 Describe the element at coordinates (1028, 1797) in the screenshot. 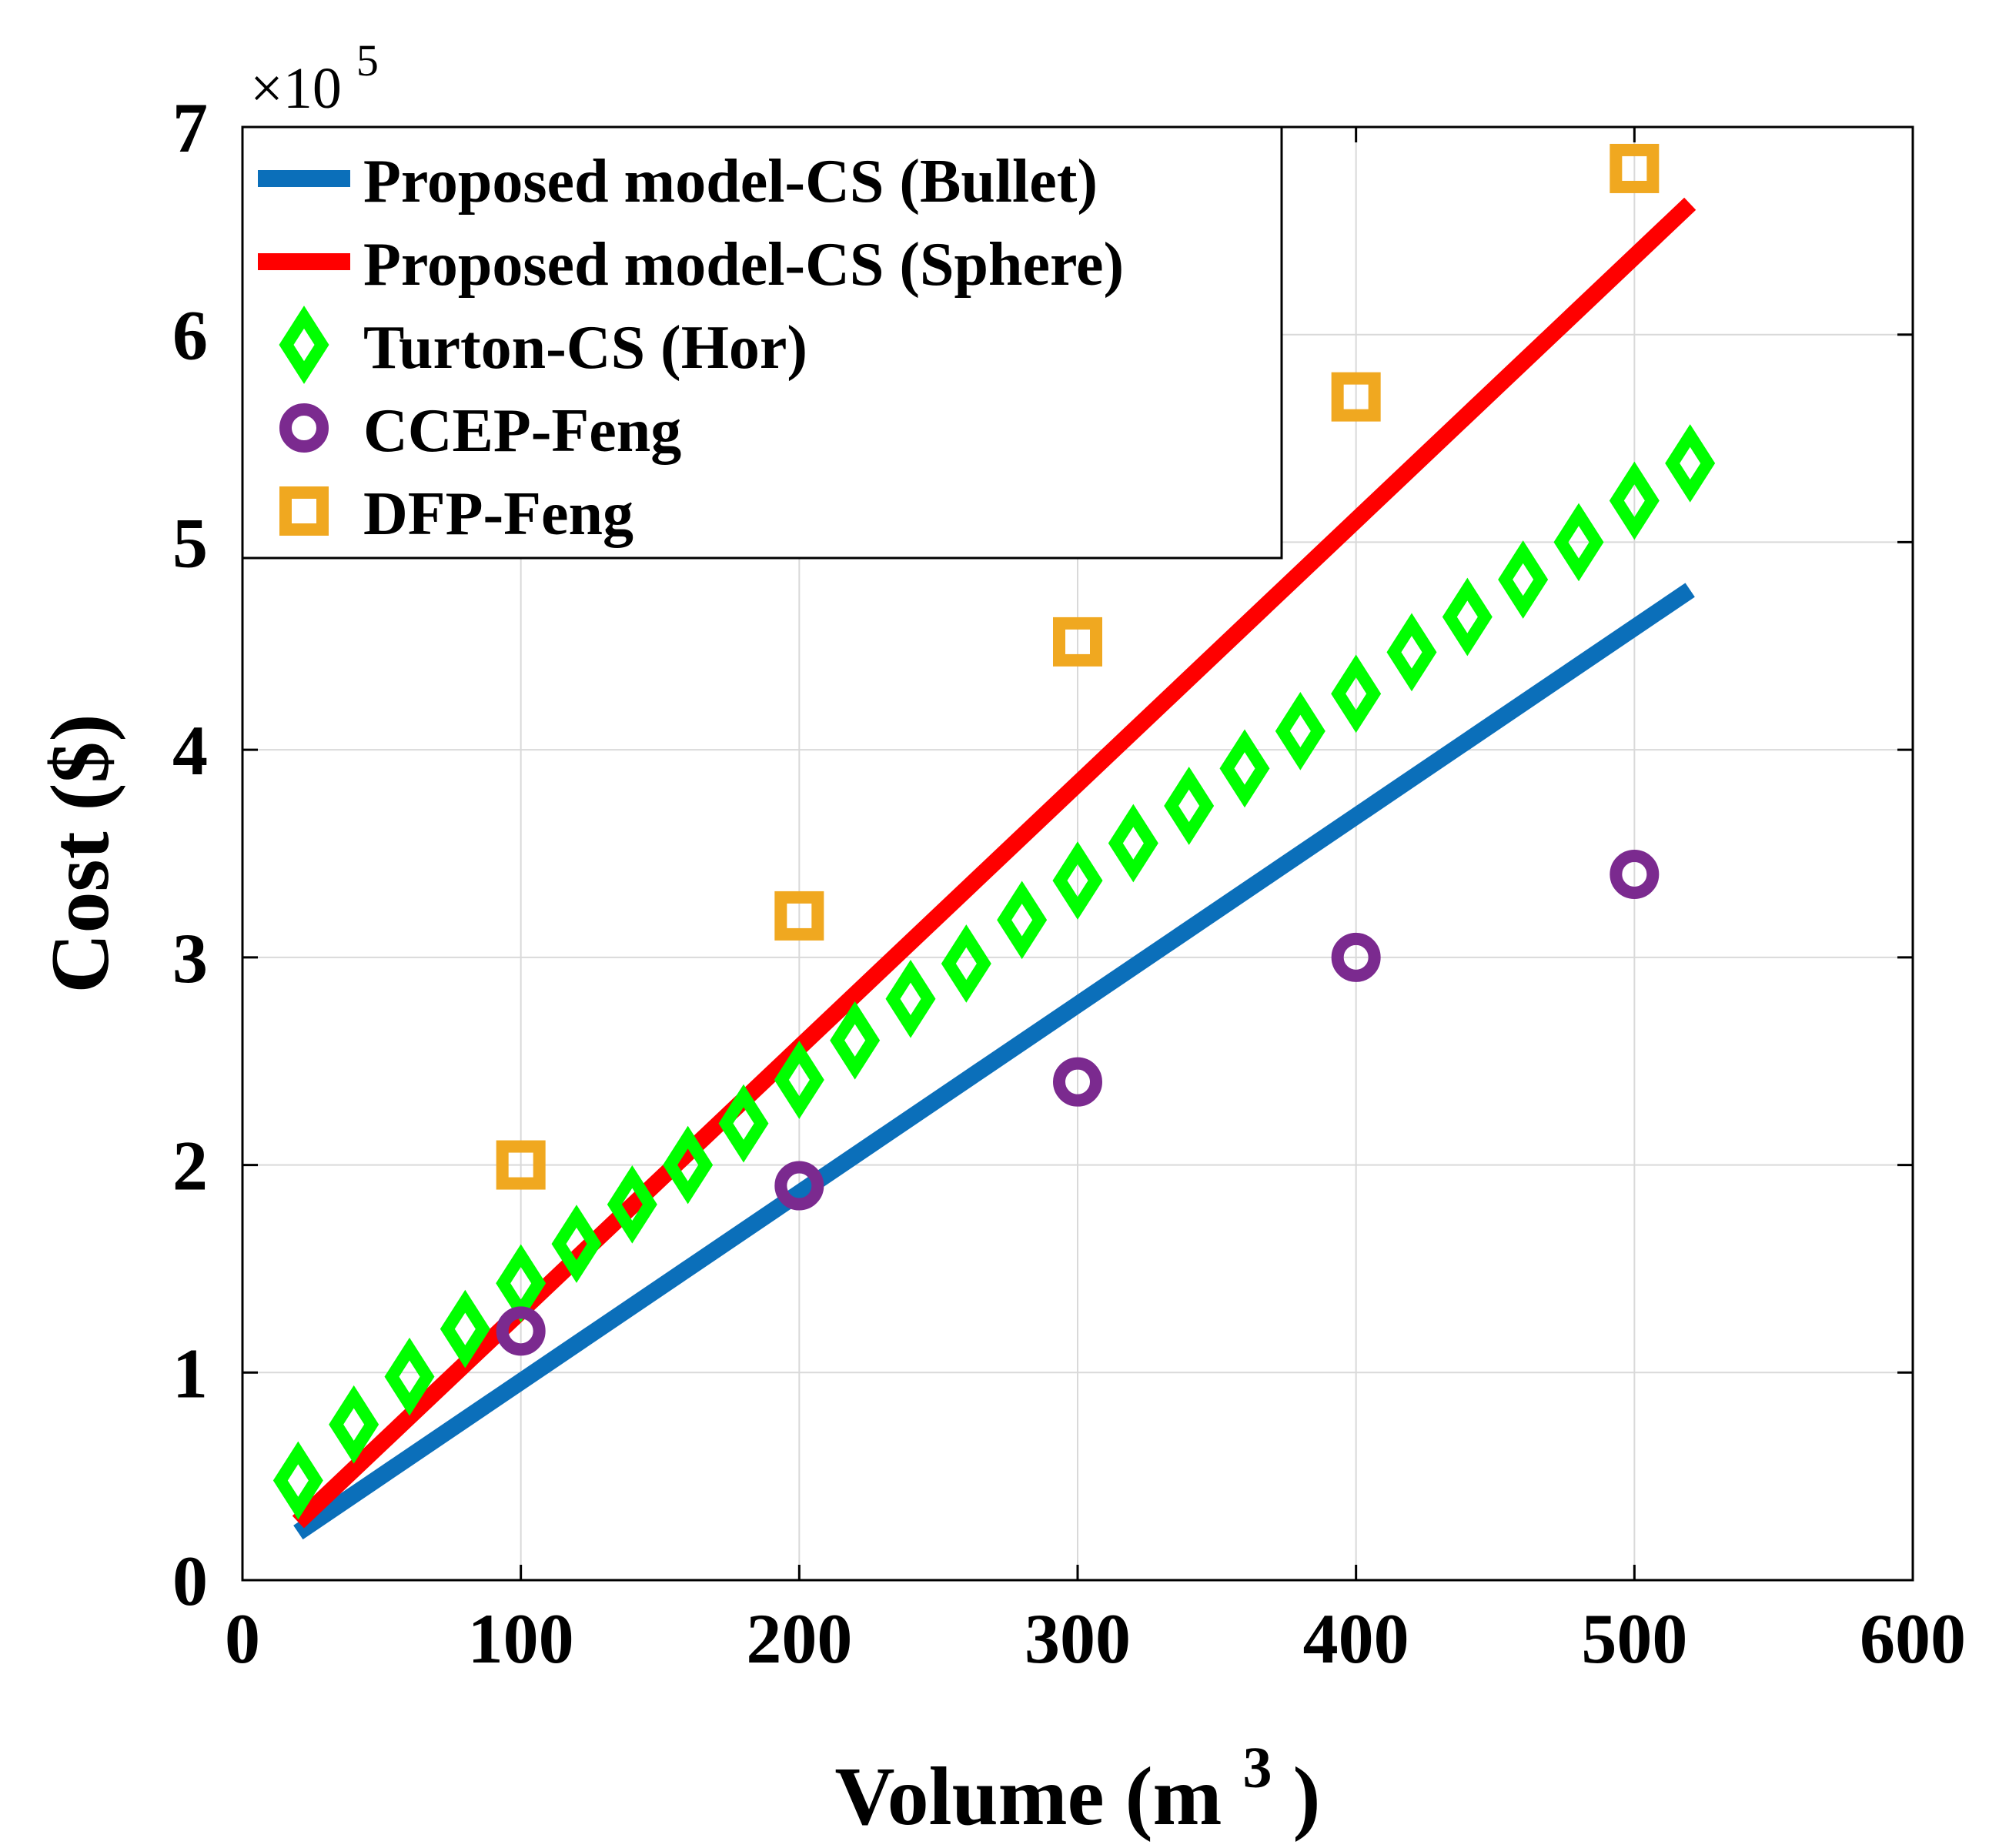

I see `x-axis-label-text: Volume (m` at that location.